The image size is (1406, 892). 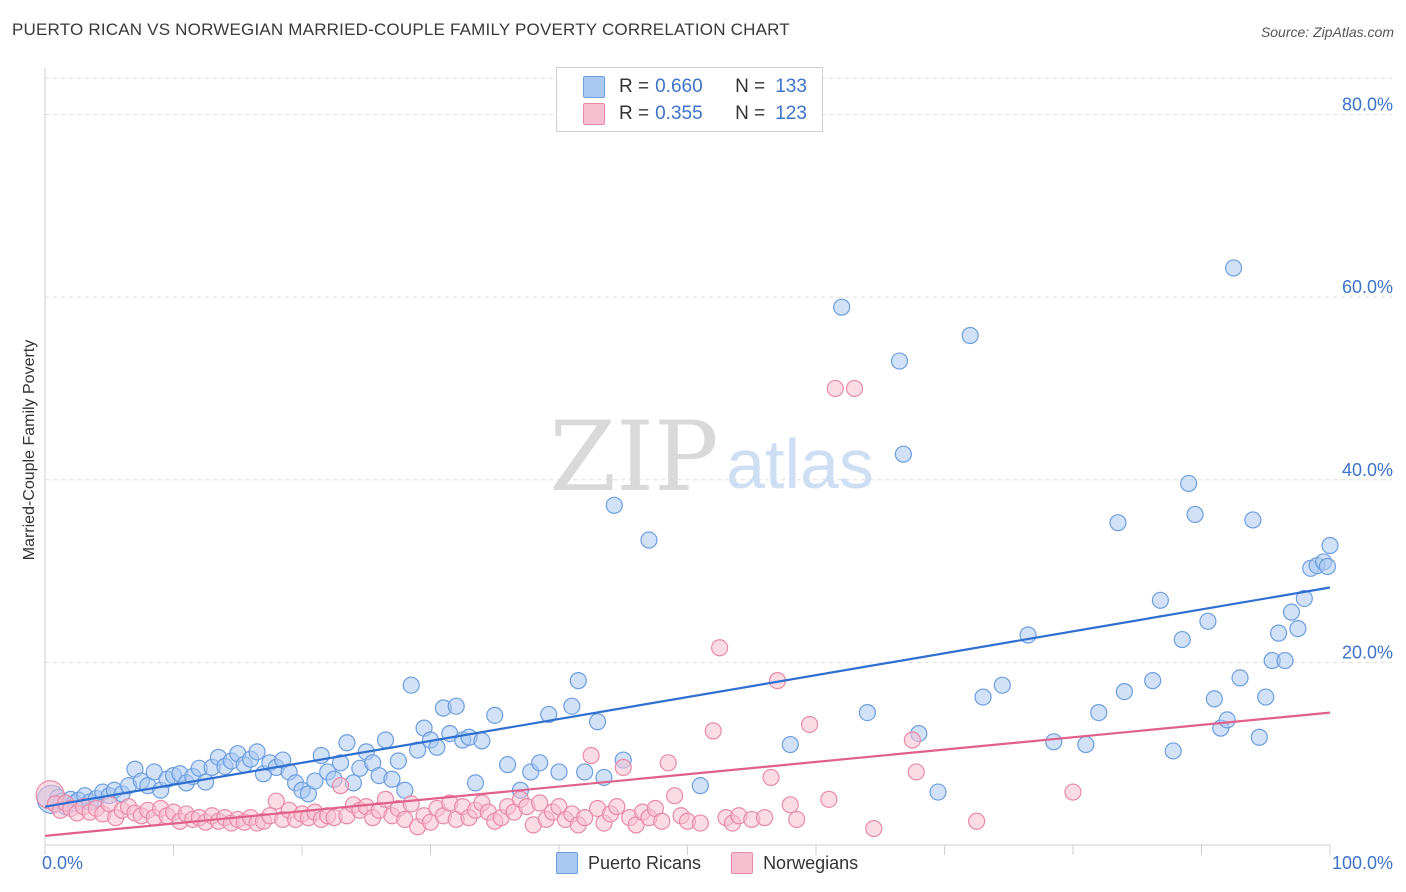 I want to click on trend-line-norwegians, so click(x=687, y=774).